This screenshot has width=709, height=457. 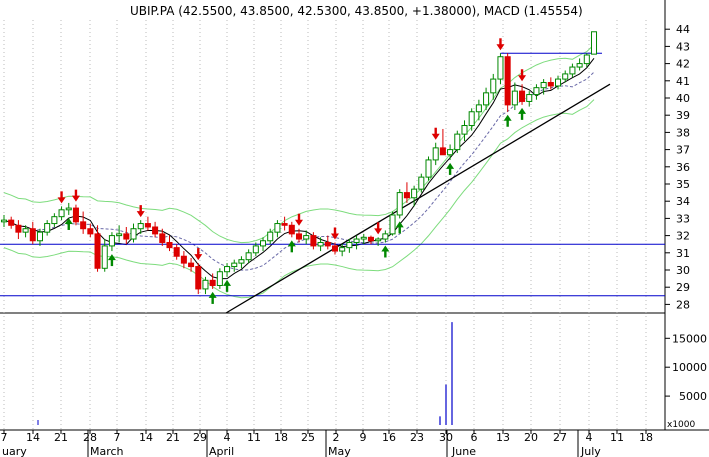 I want to click on y-tick-label: 30, so click(x=683, y=270).